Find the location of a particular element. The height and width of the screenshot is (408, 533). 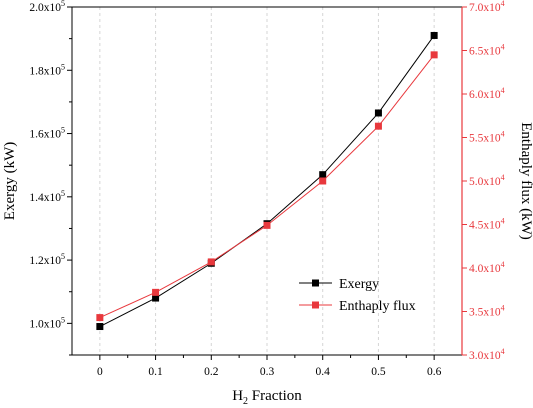

x-tick-label-0: 0 is located at coordinates (100, 372).